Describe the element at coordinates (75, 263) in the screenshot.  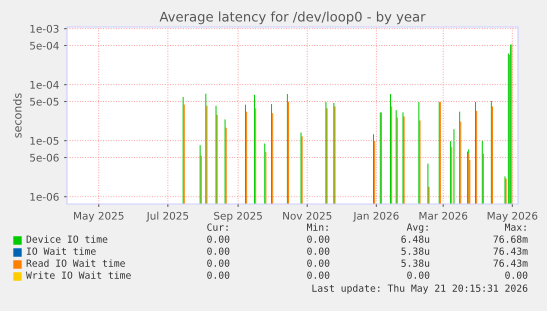
I see `legend-label: Read IO Wait time` at that location.